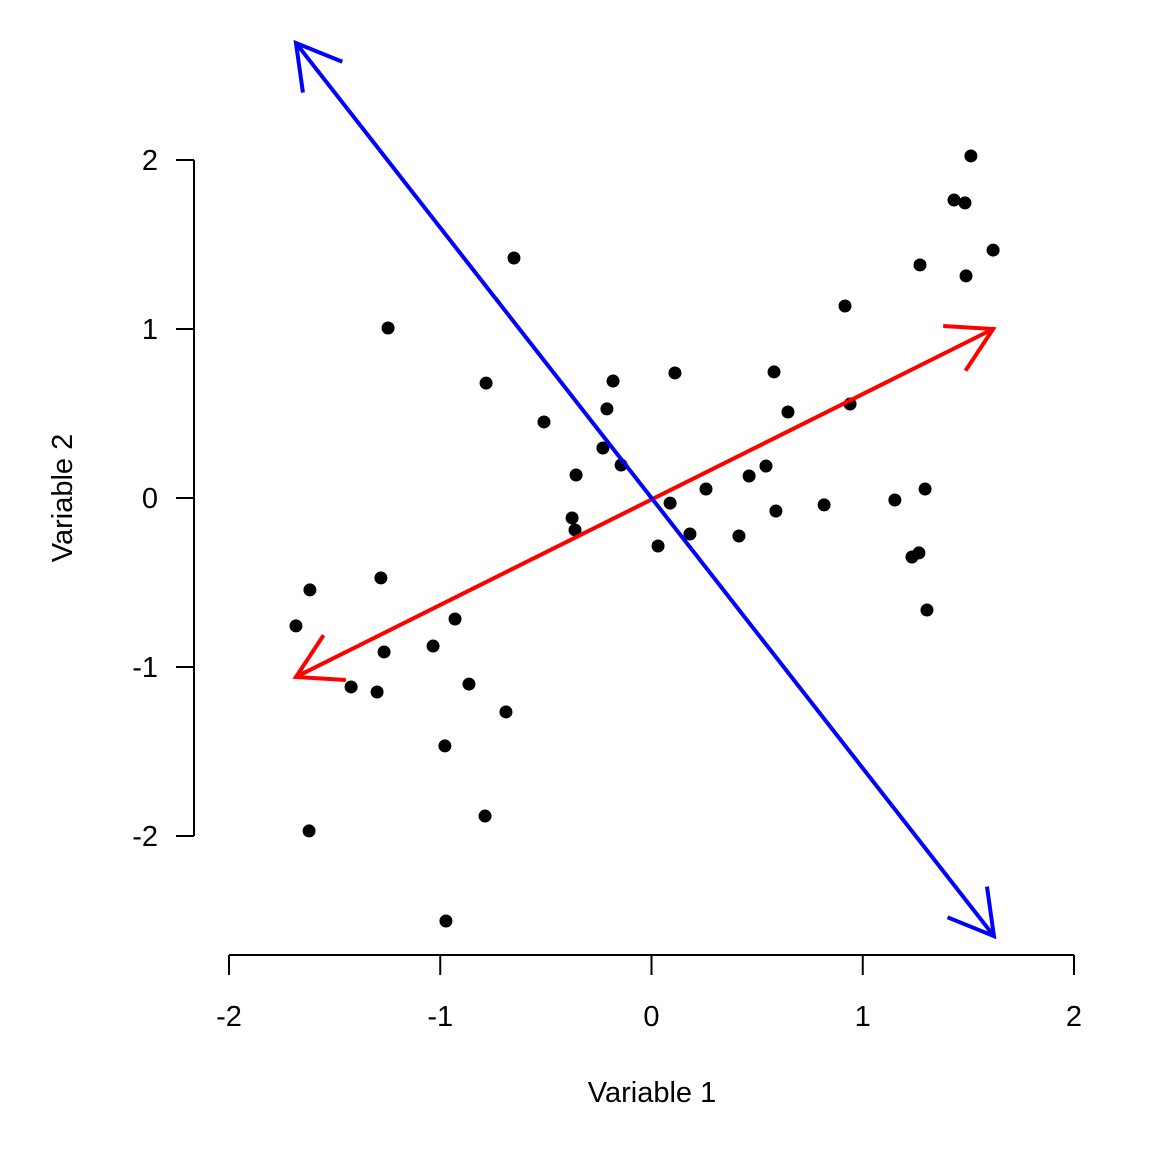 The height and width of the screenshot is (1152, 1152). I want to click on y-tick-label: -2, so click(145, 837).